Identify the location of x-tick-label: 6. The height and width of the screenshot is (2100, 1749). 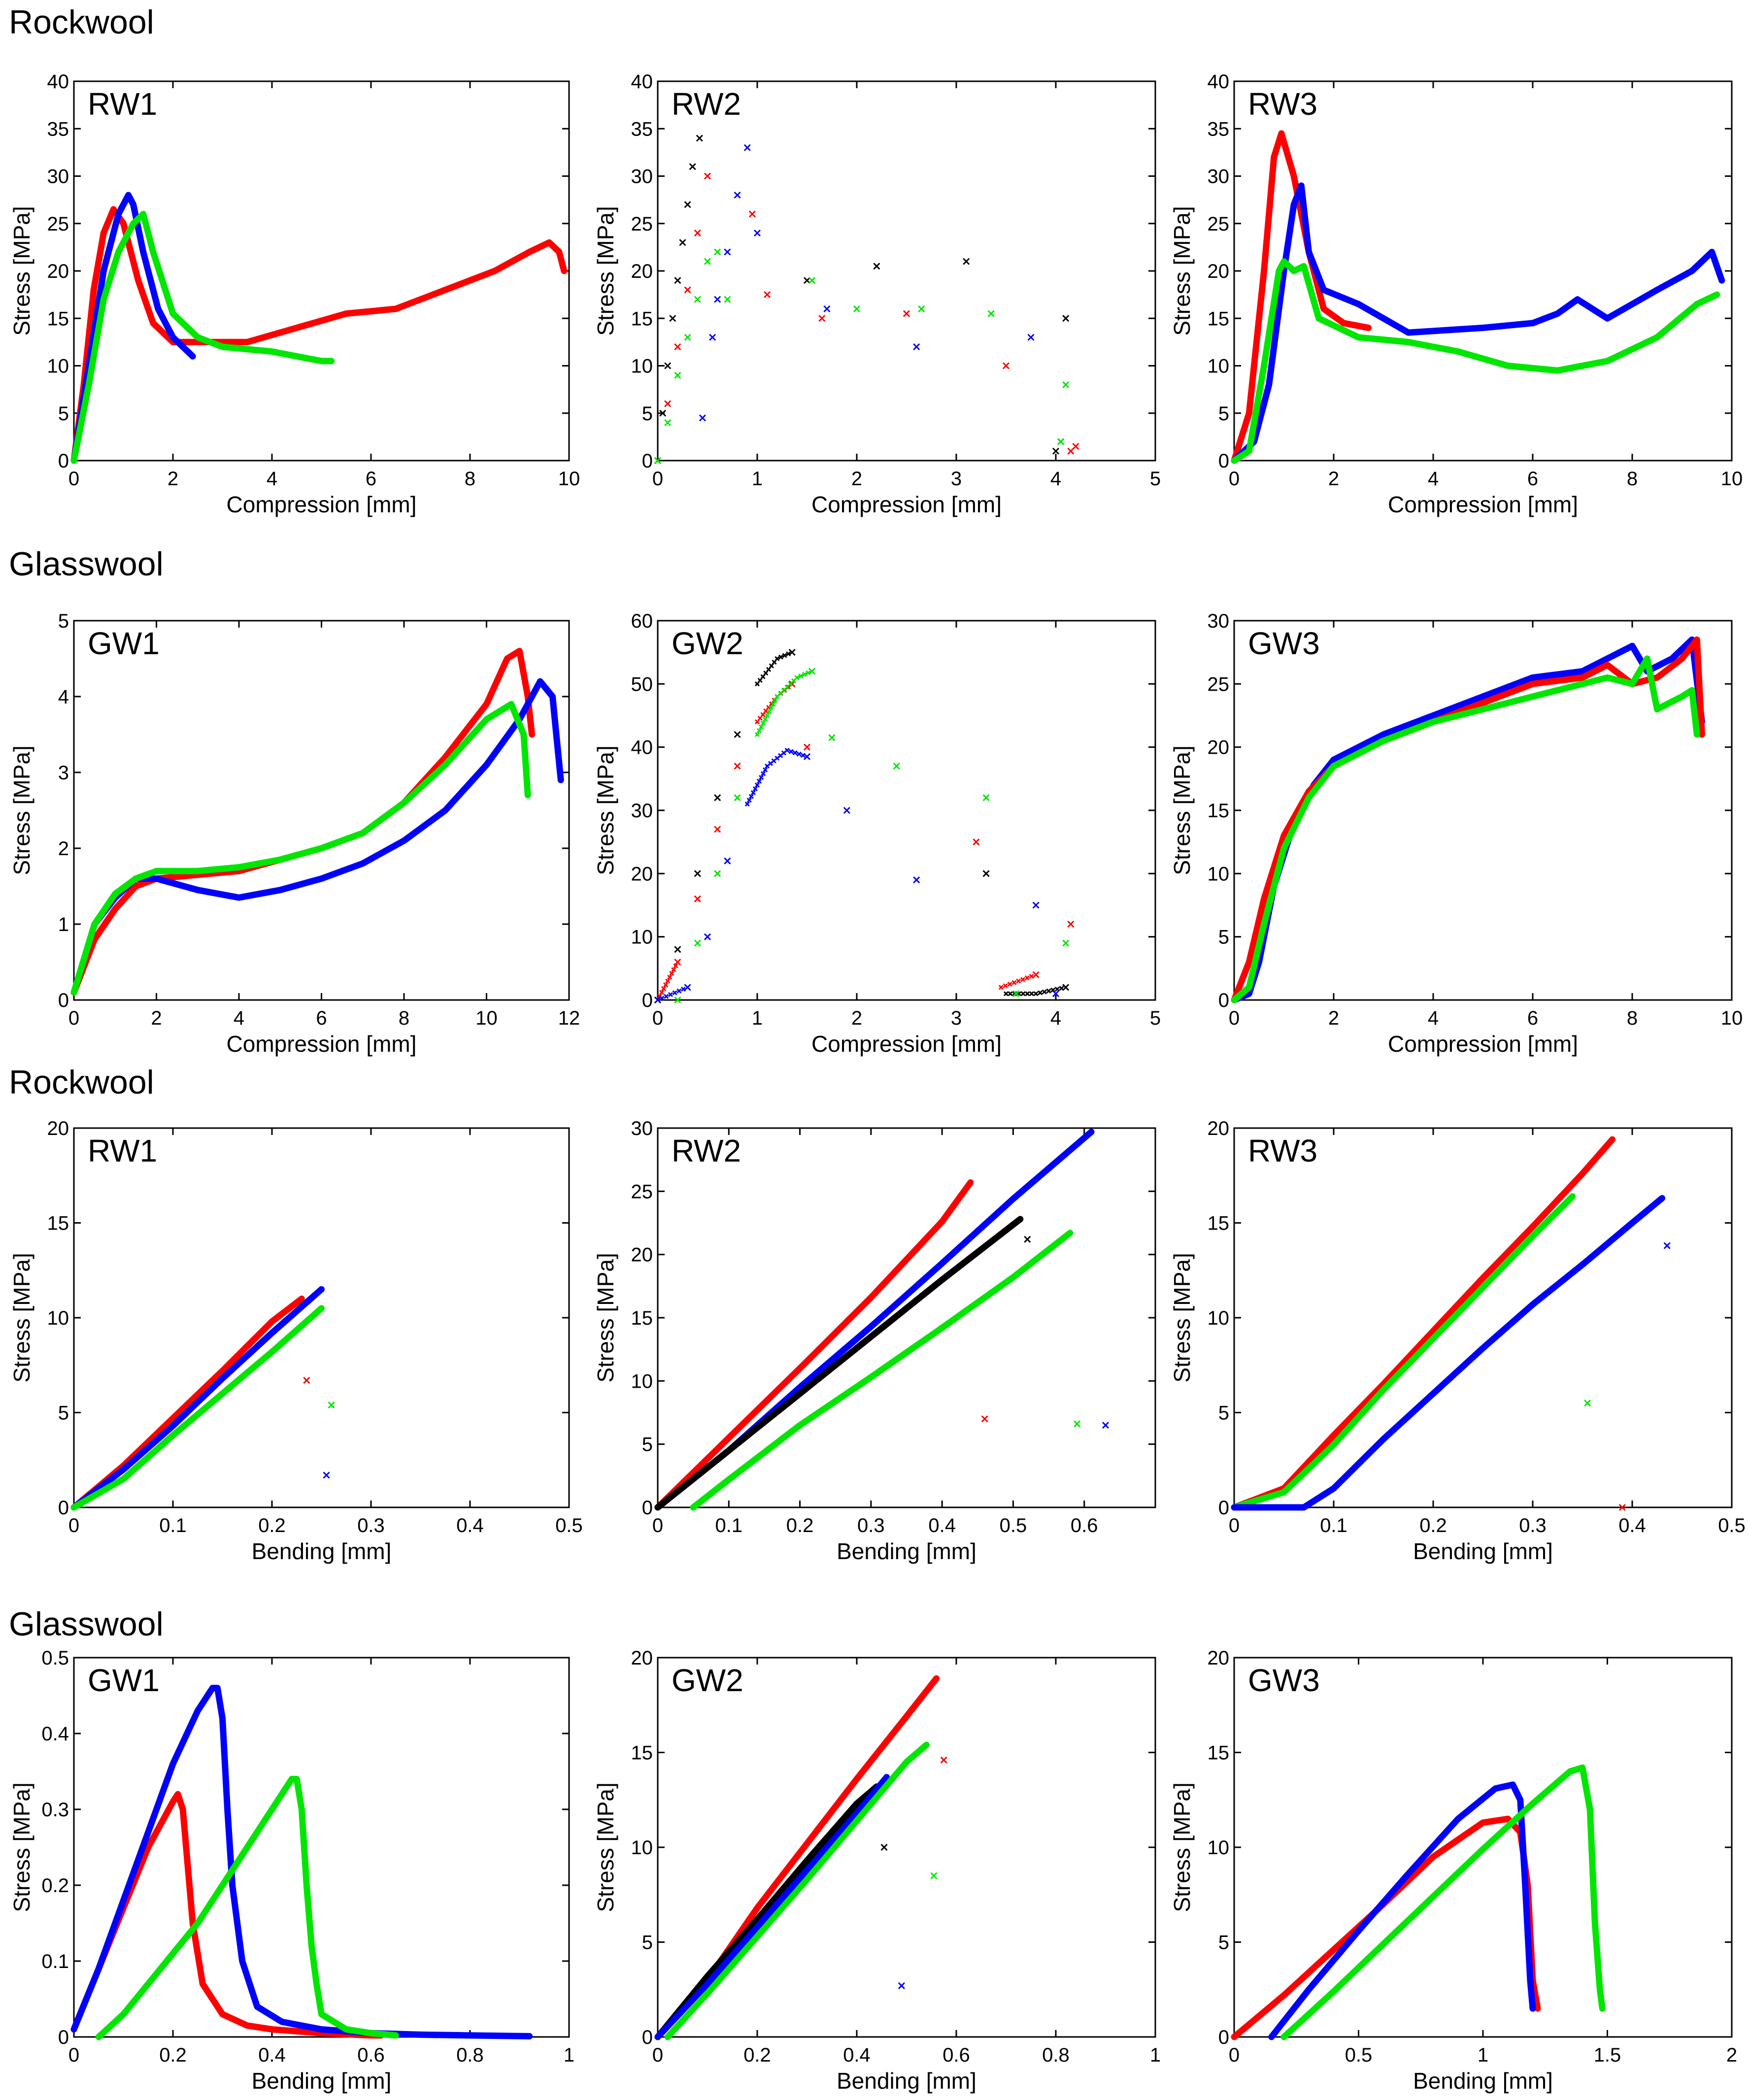
(371, 479).